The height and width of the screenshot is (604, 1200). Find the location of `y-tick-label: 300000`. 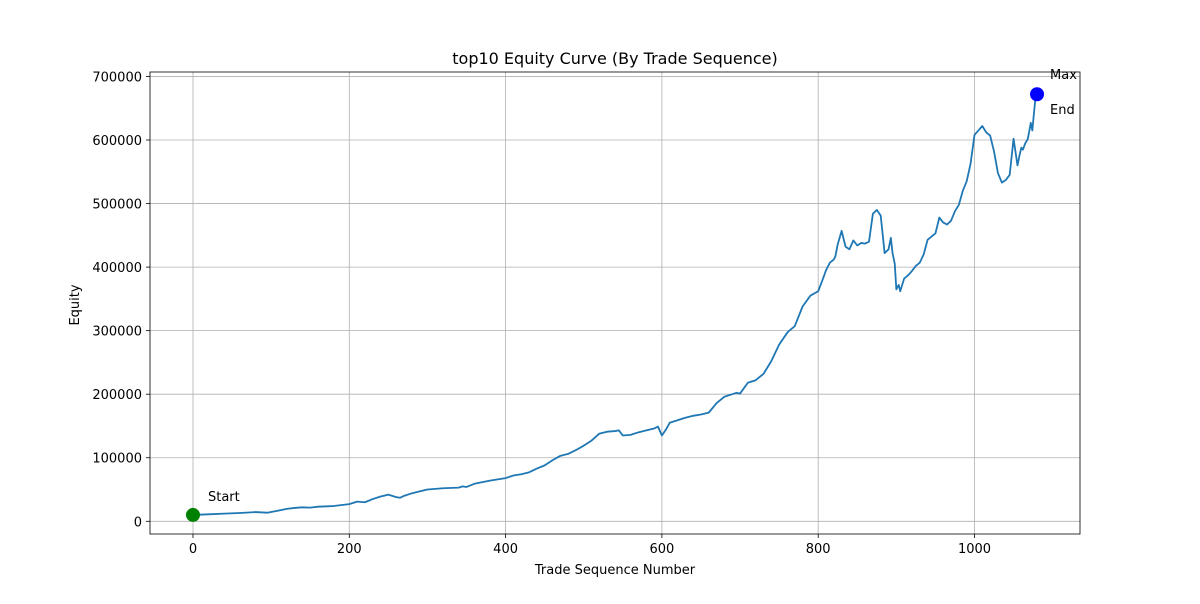

y-tick-label: 300000 is located at coordinates (117, 332).